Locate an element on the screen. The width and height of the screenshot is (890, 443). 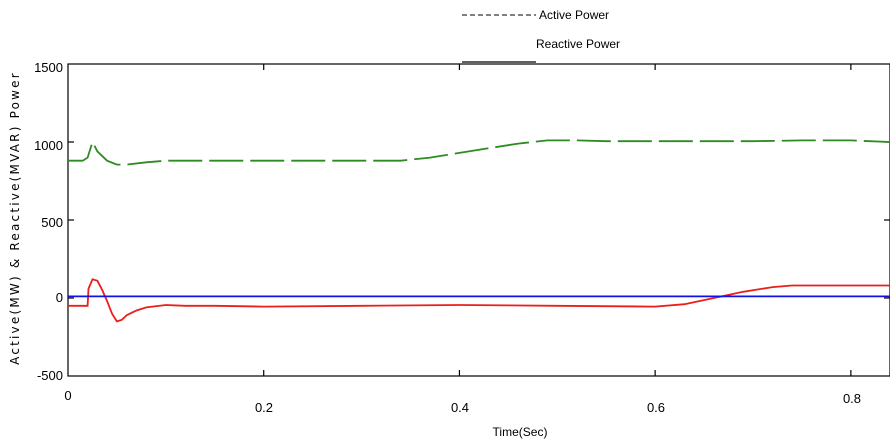
legend-active-label: Active Power is located at coordinates (574, 15).